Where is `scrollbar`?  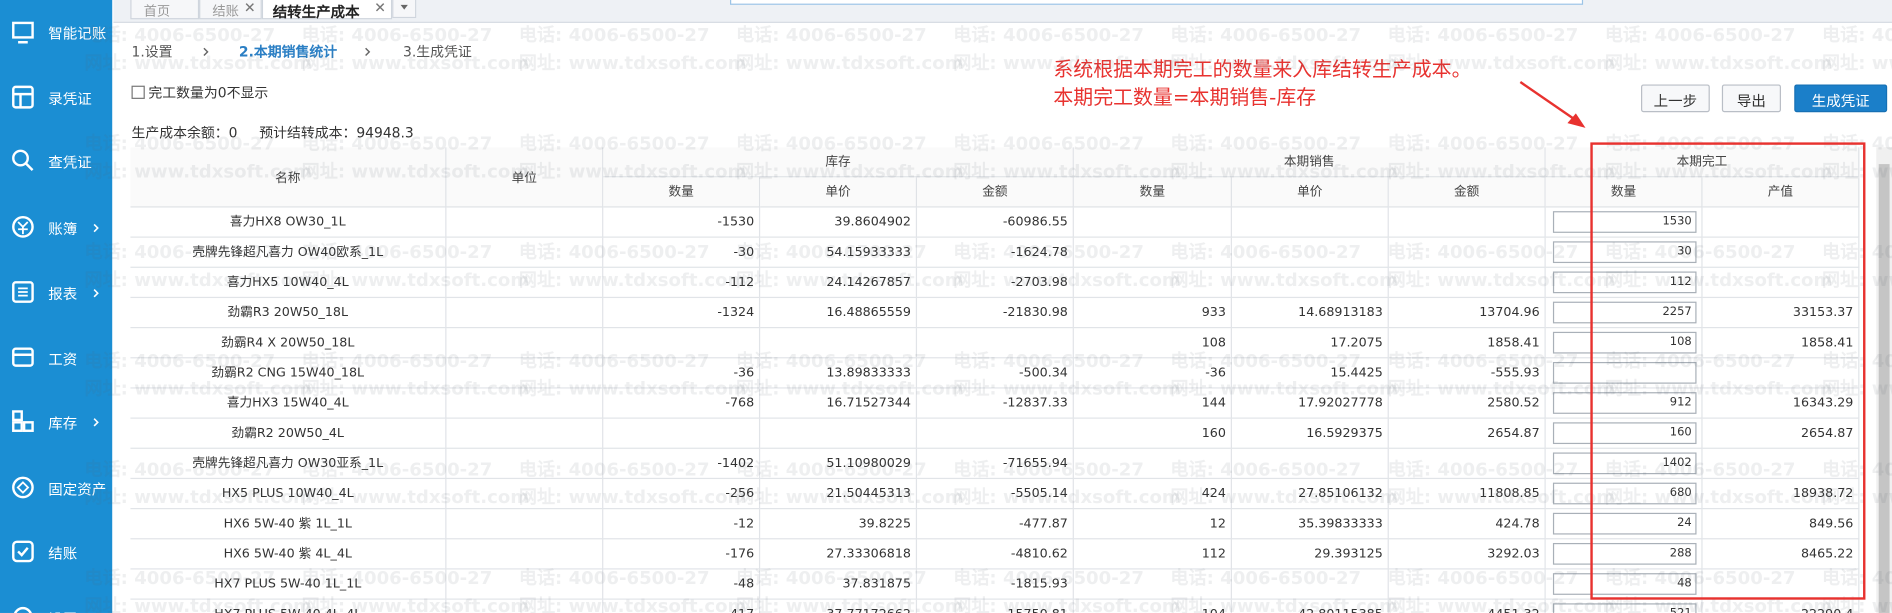 scrollbar is located at coordinates (1884, 380).